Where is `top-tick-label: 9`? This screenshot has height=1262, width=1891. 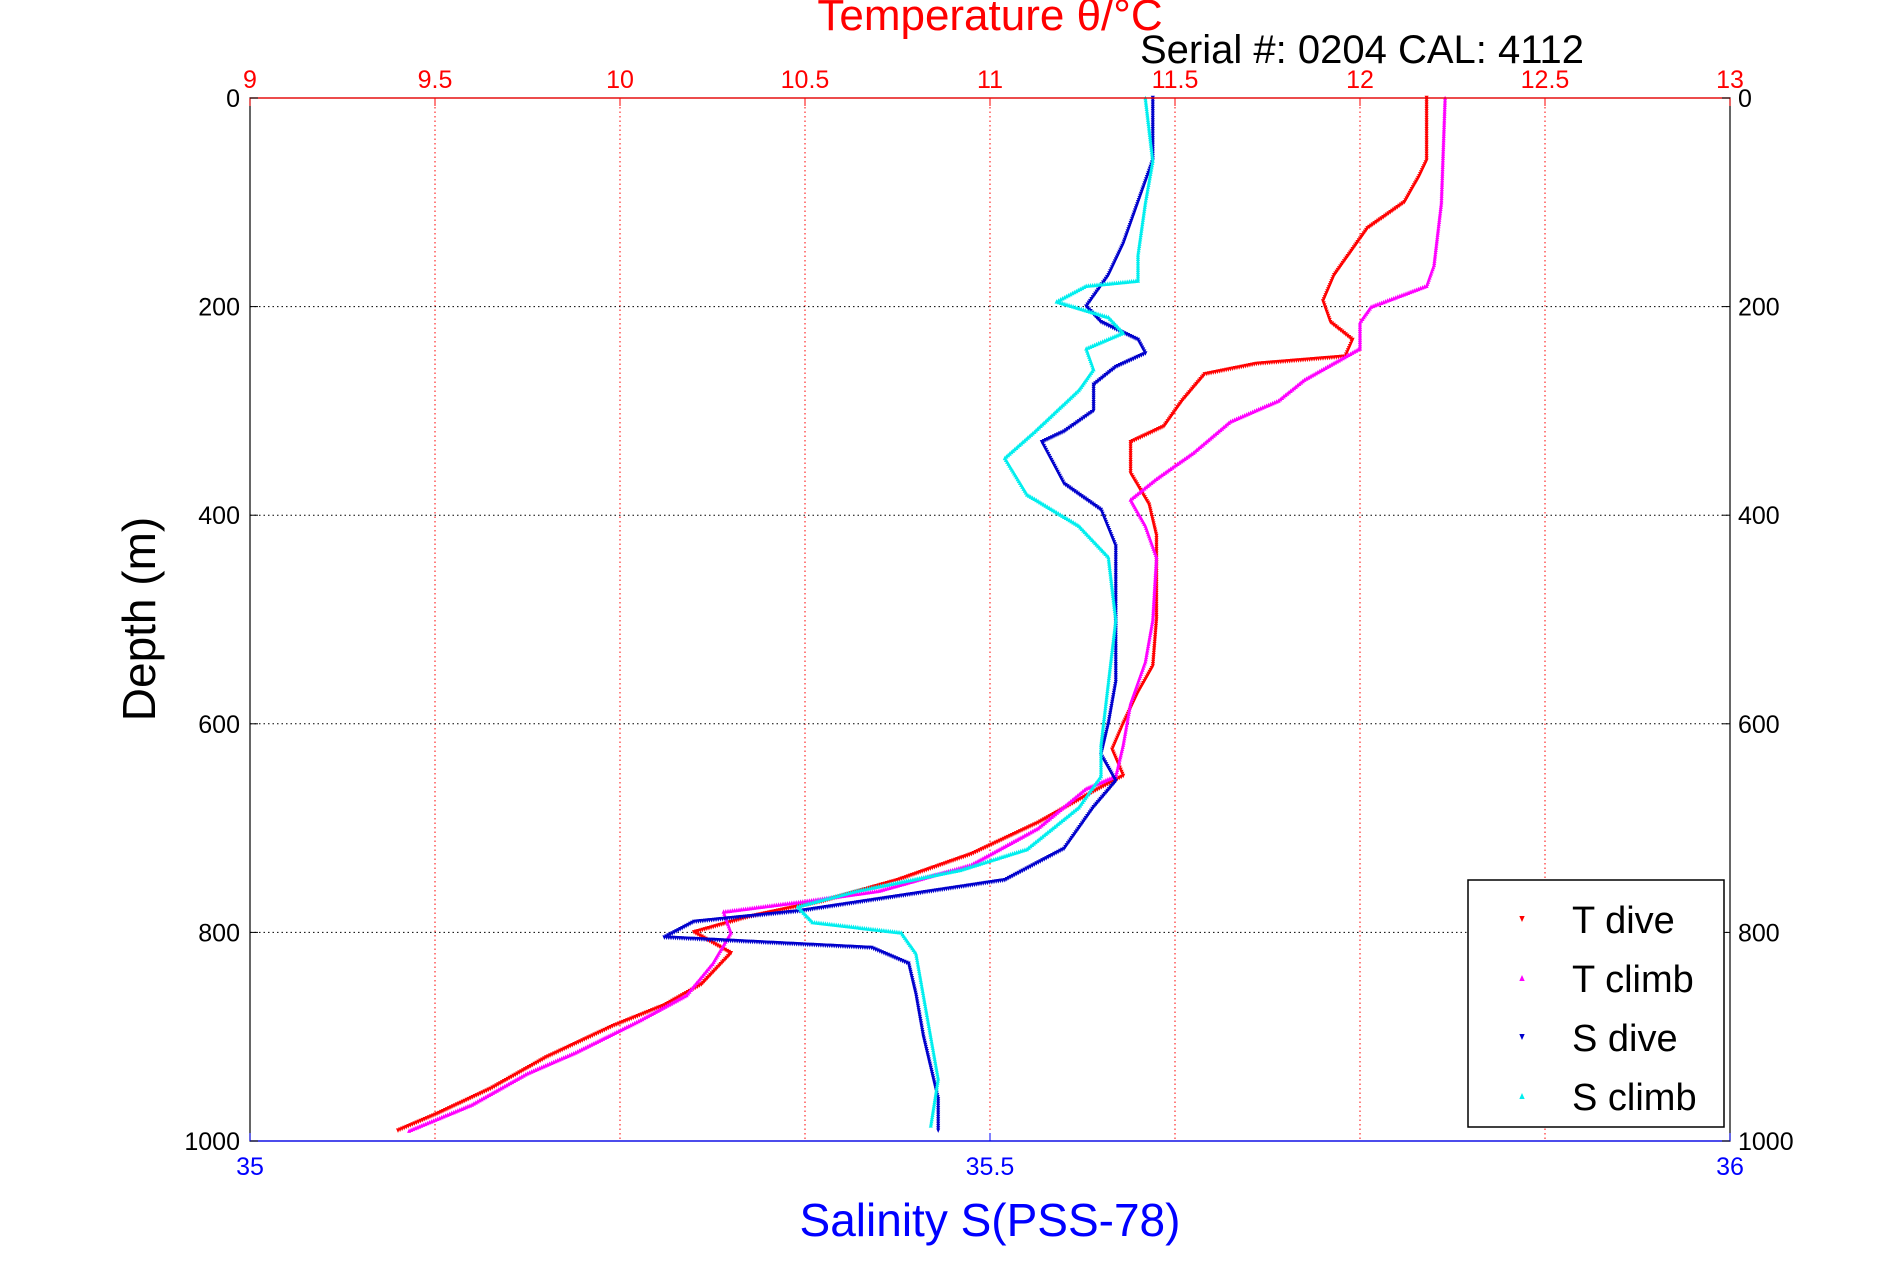 top-tick-label: 9 is located at coordinates (250, 80).